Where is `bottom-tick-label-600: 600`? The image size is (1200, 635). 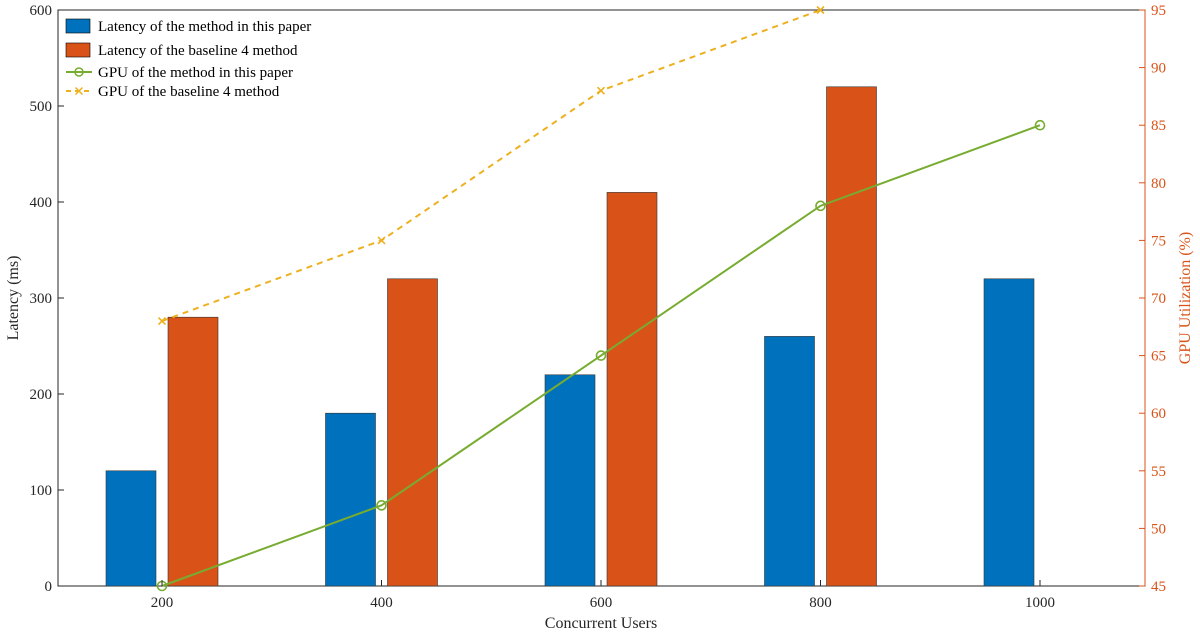 bottom-tick-label-600: 600 is located at coordinates (601, 603).